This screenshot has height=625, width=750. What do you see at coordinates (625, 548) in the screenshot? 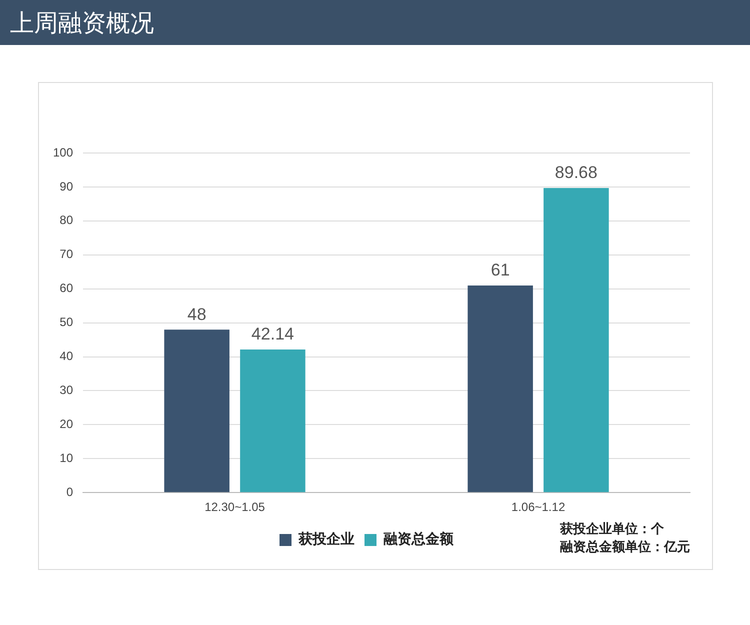
I see `text: 融资总金额单位：亿元` at bounding box center [625, 548].